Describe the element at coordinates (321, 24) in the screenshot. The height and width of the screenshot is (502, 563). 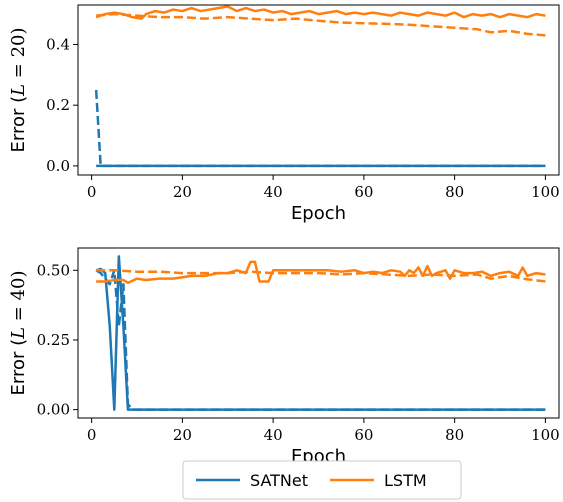
I see `series-line-lstm-dashed` at that location.